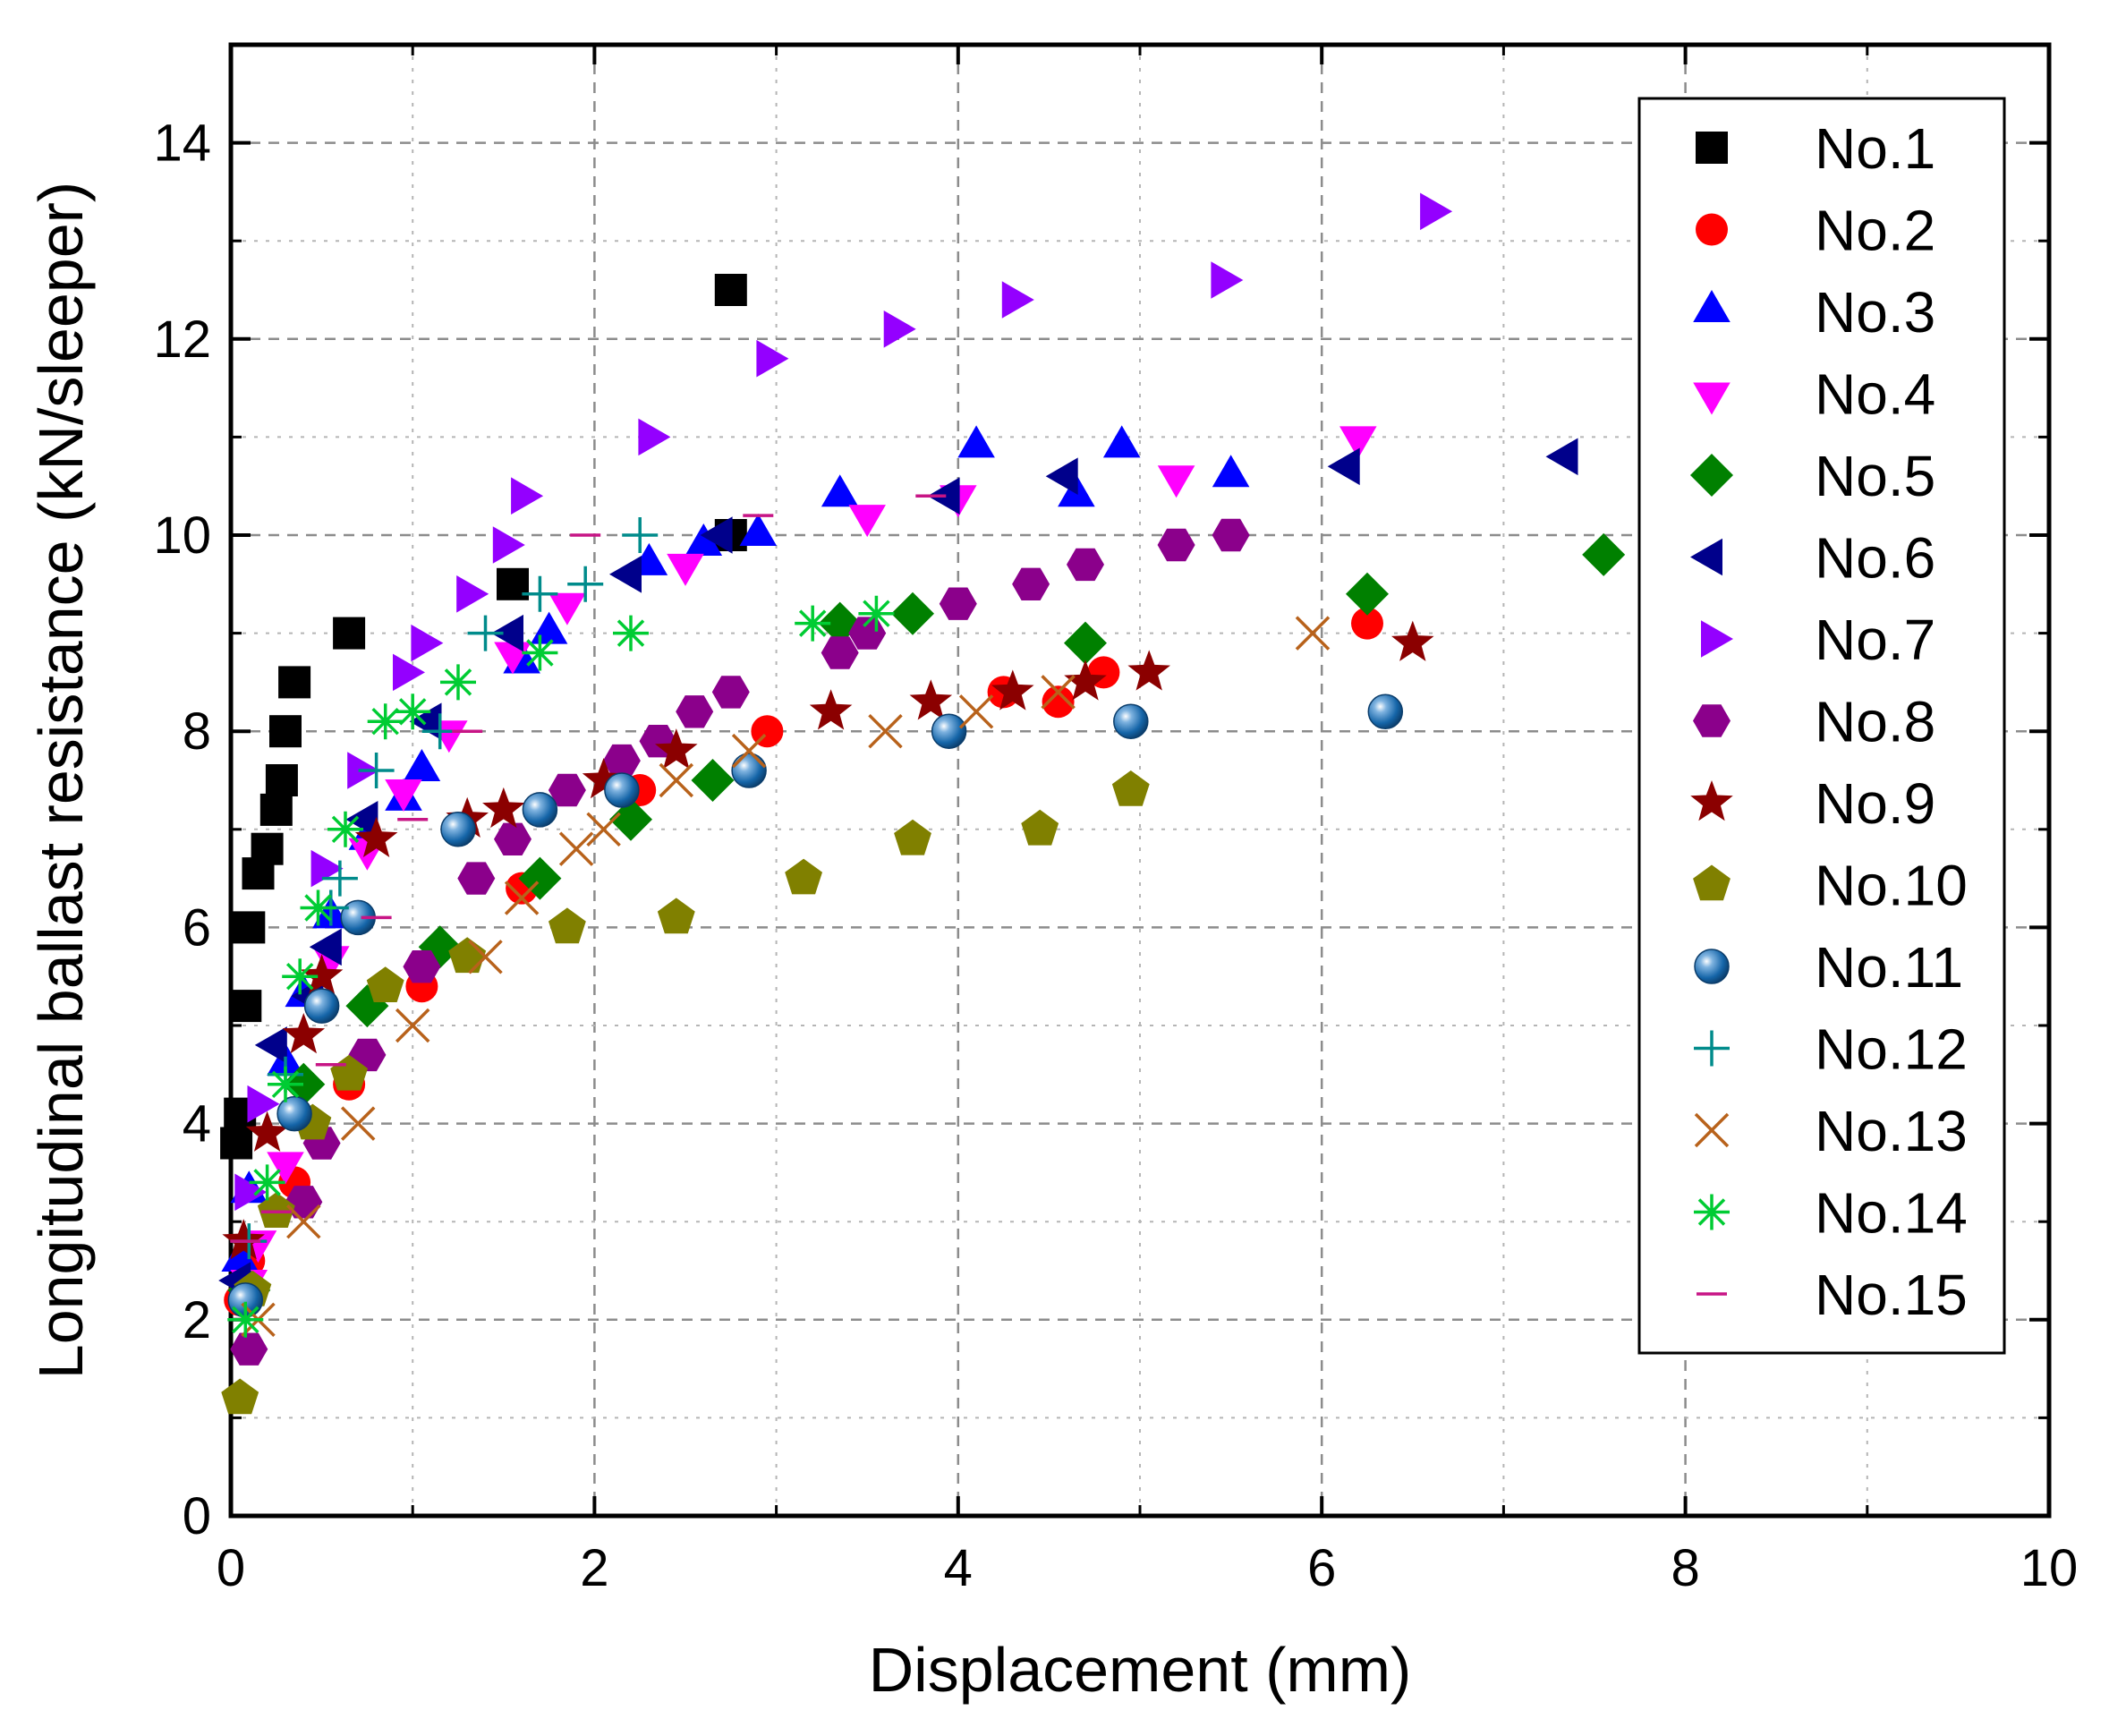  What do you see at coordinates (1321, 1568) in the screenshot?
I see `x-tick-label: 6` at bounding box center [1321, 1568].